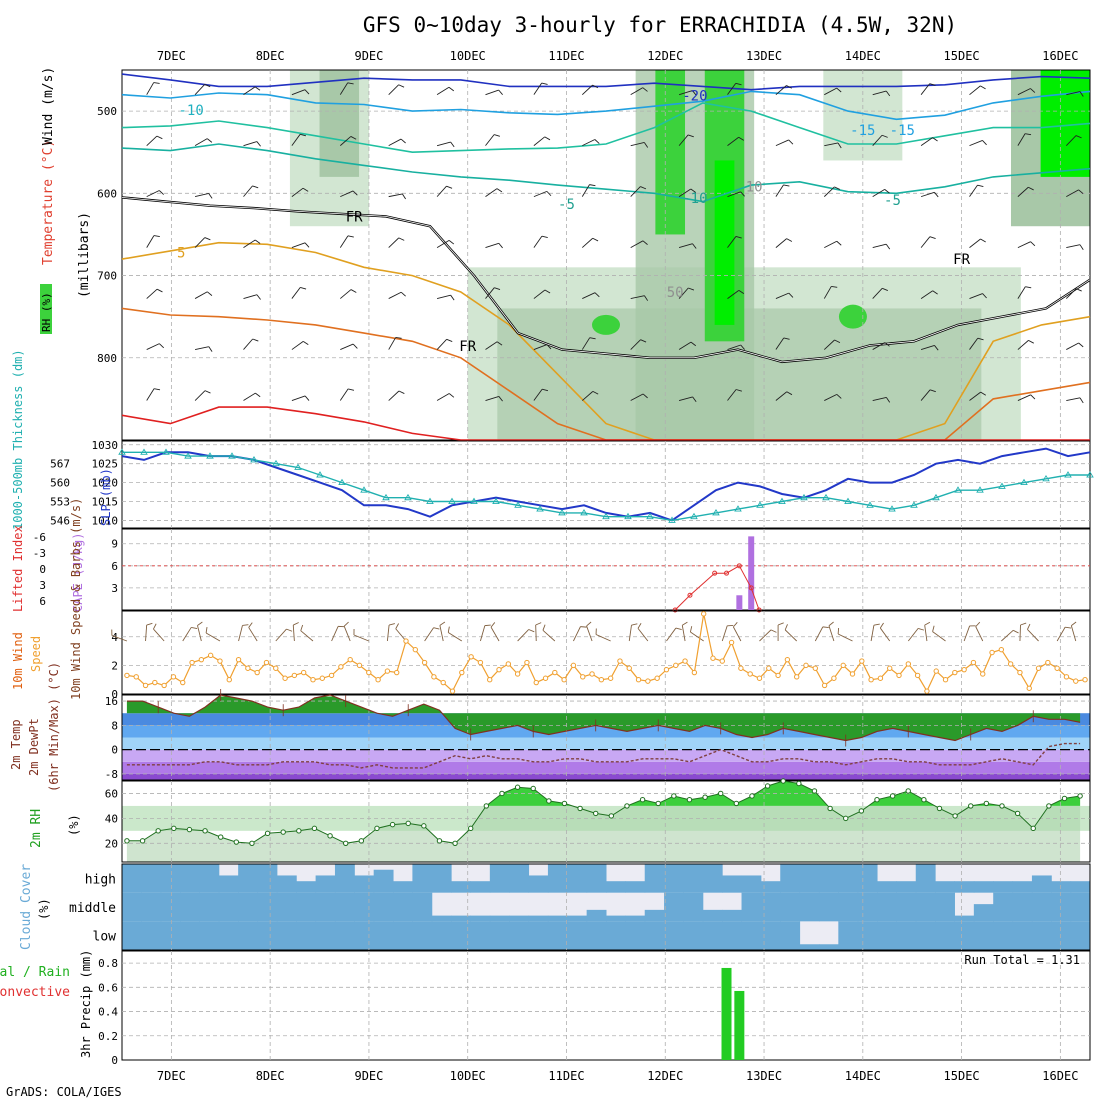 The width and height of the screenshot is (1100, 1100). Describe the element at coordinates (606, 696) in the screenshot. I see `temp-mask` at that location.